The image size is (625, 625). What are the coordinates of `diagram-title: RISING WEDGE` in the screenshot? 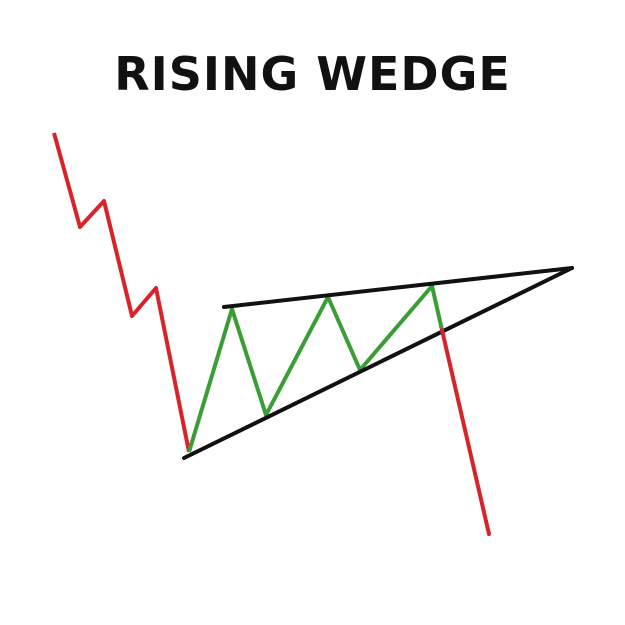 It's located at (312, 74).